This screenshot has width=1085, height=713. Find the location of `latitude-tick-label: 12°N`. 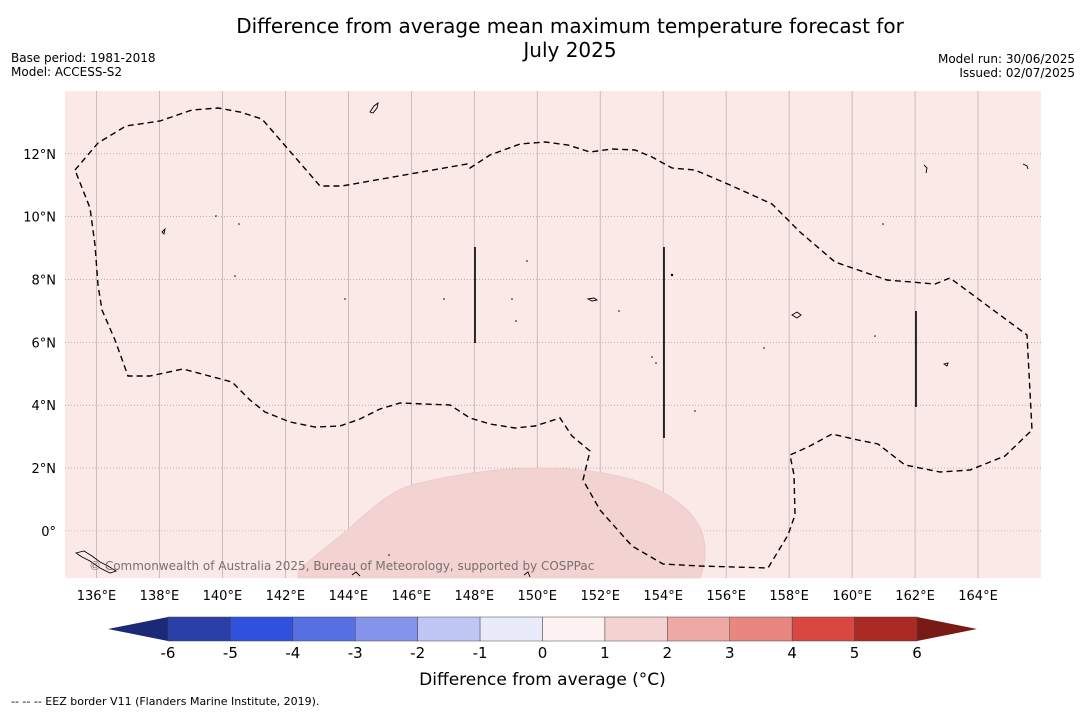

latitude-tick-label: 12°N is located at coordinates (39, 155).